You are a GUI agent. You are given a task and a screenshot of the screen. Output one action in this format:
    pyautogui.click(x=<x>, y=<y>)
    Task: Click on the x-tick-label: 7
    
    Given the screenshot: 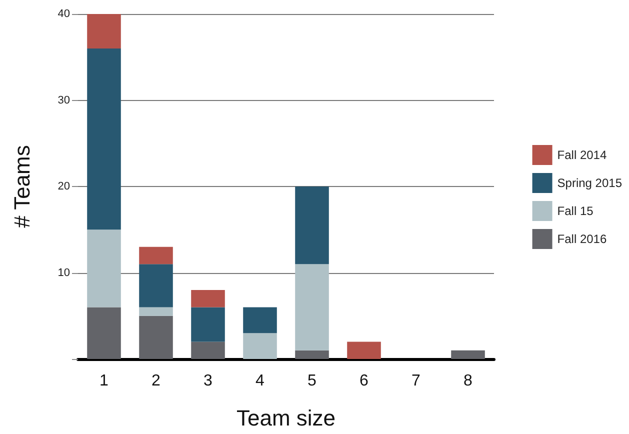 What is the action you would take?
    pyautogui.click(x=416, y=381)
    